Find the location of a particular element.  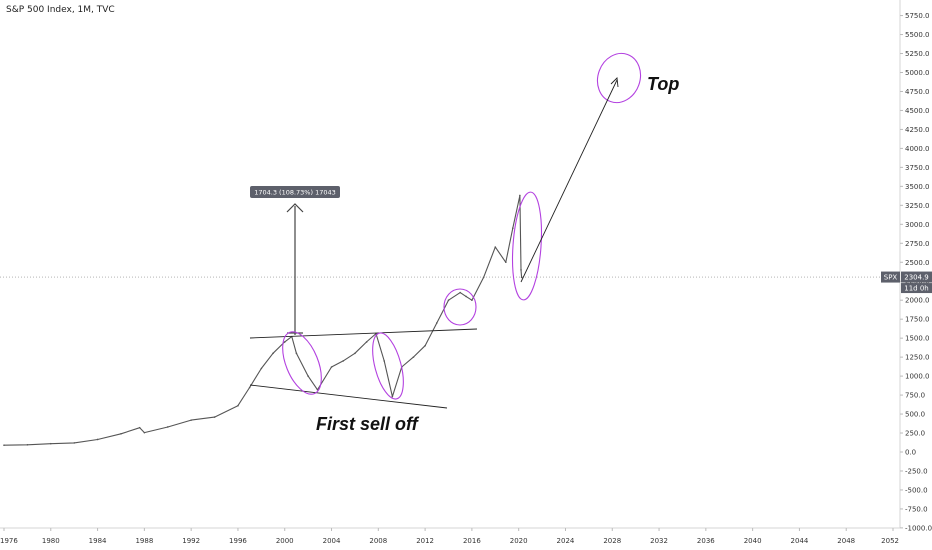

y-tick-label: 1750.0 is located at coordinates (917, 320).